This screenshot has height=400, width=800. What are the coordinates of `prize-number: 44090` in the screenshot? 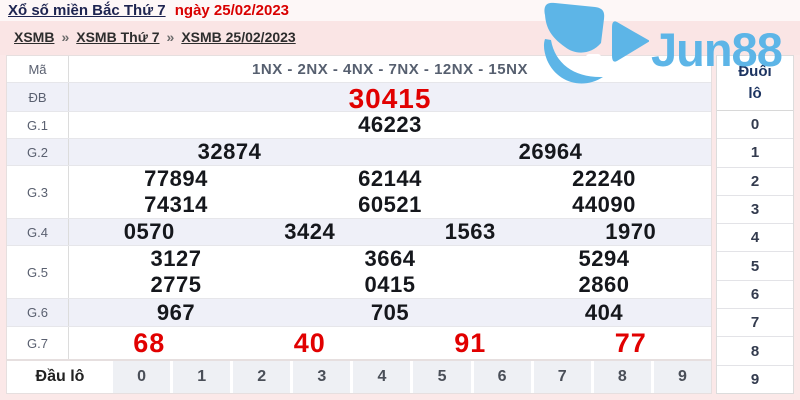 It's located at (604, 204).